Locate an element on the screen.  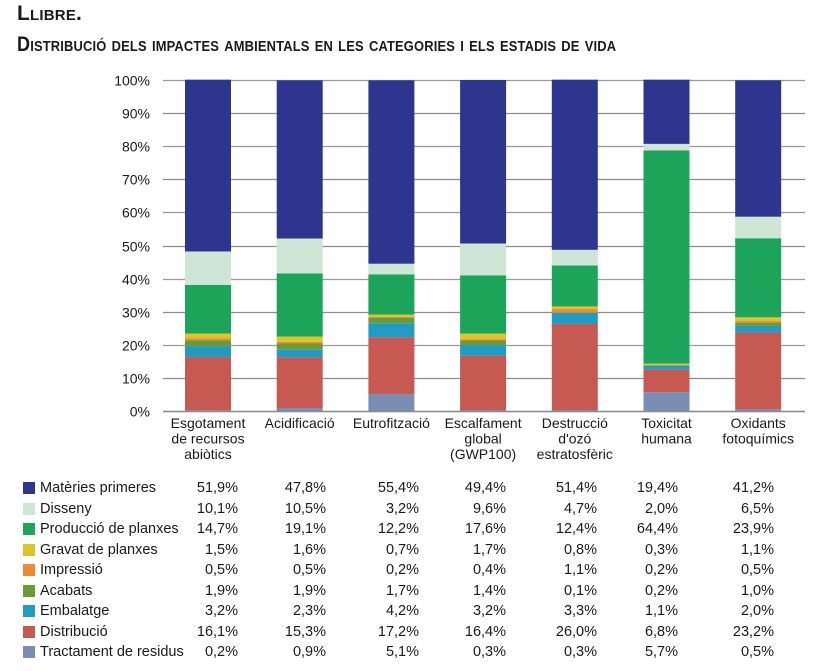
table-cell: 1,7% is located at coordinates (402, 590).